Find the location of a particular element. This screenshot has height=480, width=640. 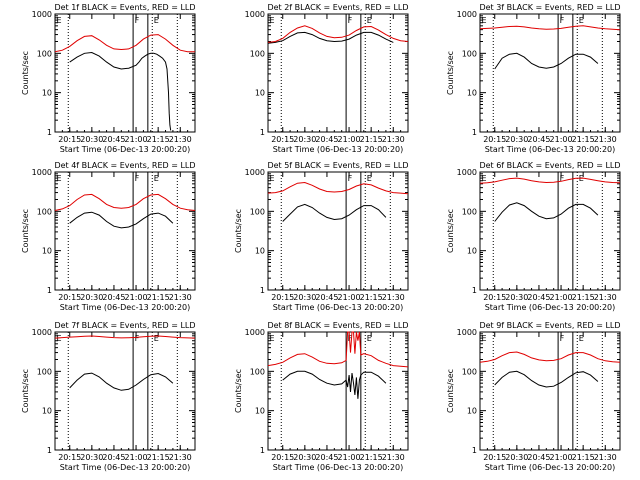

chart-title: Det 8f BLACK = Events, RED = LLD is located at coordinates (337, 325).